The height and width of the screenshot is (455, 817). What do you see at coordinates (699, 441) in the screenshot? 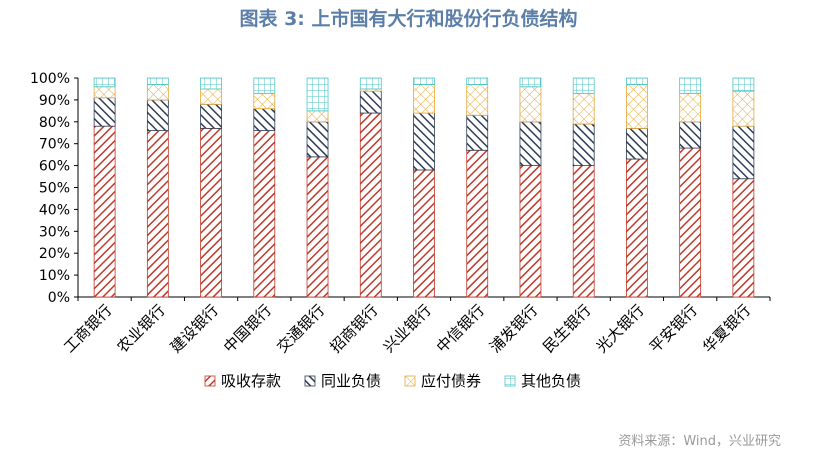
I see `source-note: 资料来源：Wind，兴业研究` at bounding box center [699, 441].